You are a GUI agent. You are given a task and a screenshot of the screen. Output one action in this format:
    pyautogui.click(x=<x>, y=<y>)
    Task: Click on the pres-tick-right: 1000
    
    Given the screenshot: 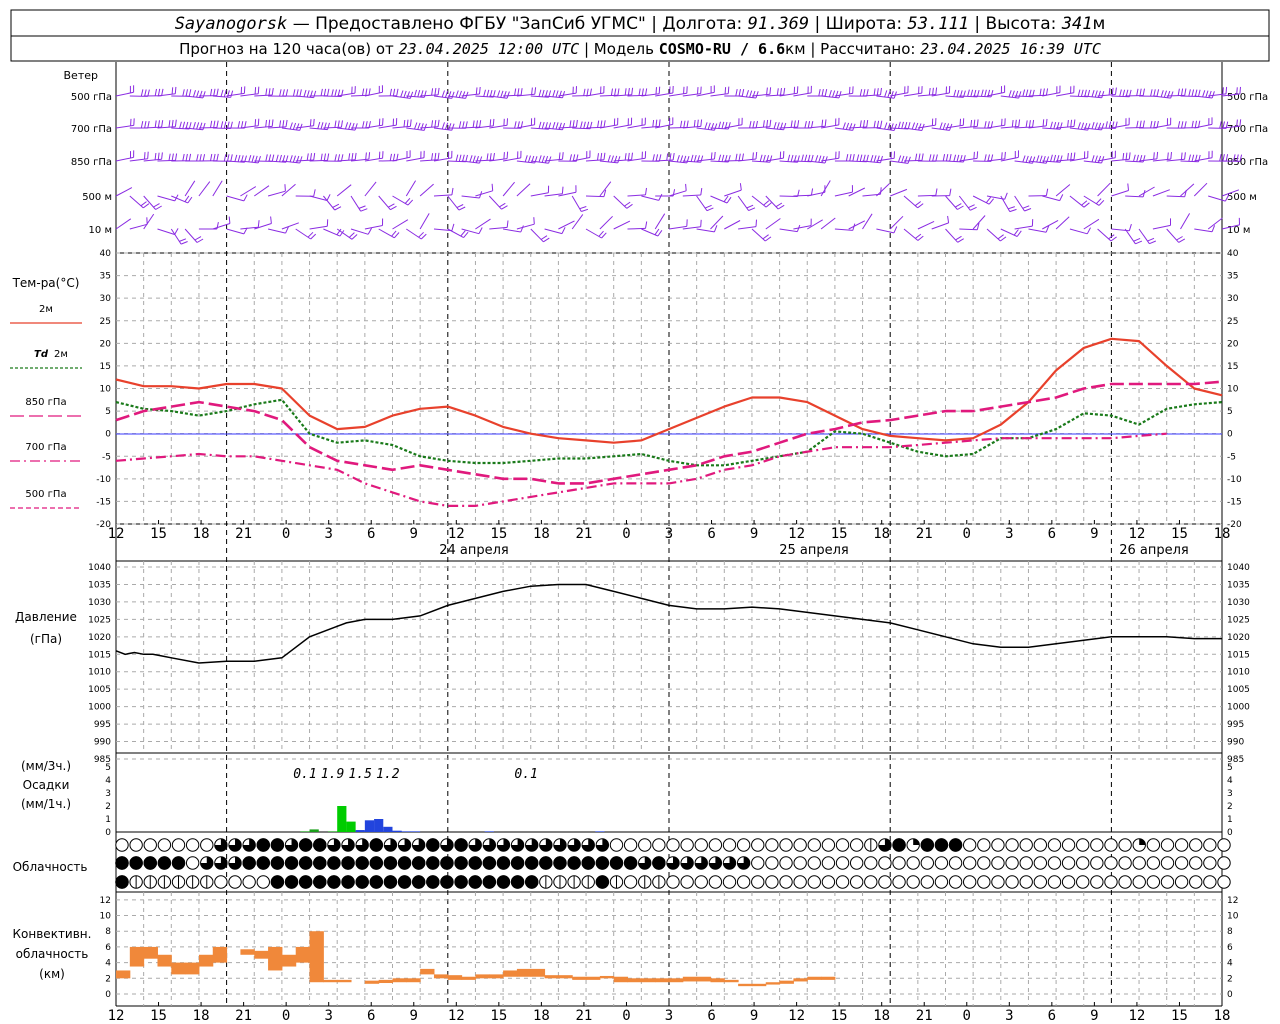 What is the action you would take?
    pyautogui.click(x=1238, y=708)
    